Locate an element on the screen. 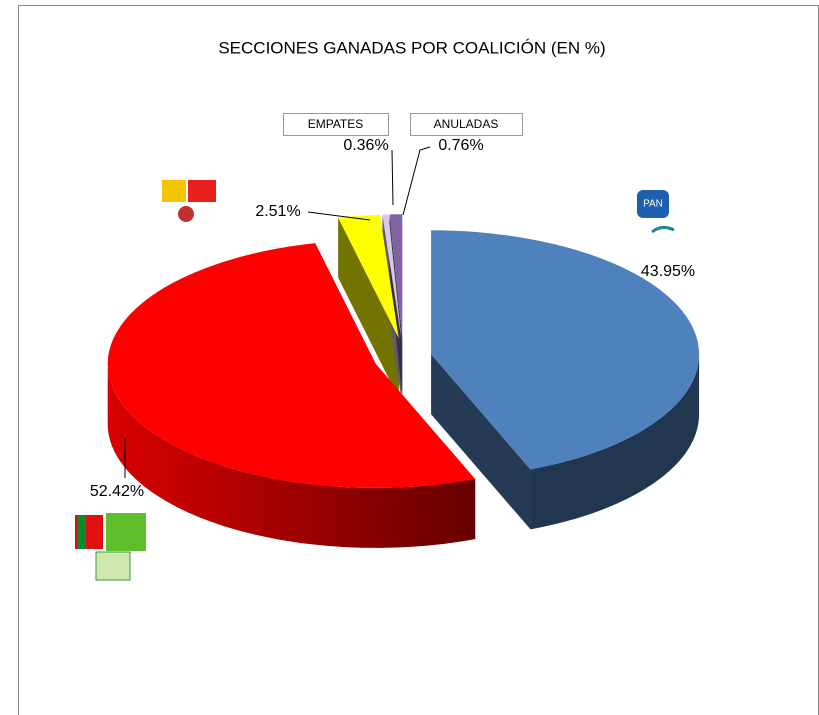  svg-text: PAN is located at coordinates (653, 204).